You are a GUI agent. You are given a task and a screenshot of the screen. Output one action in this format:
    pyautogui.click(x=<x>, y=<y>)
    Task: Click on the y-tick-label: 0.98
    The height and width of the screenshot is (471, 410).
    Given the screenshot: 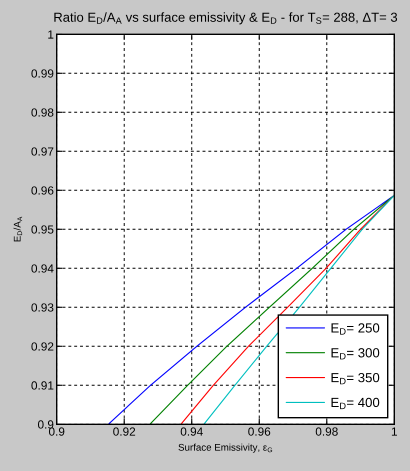 What is the action you would take?
    pyautogui.click(x=42, y=112)
    